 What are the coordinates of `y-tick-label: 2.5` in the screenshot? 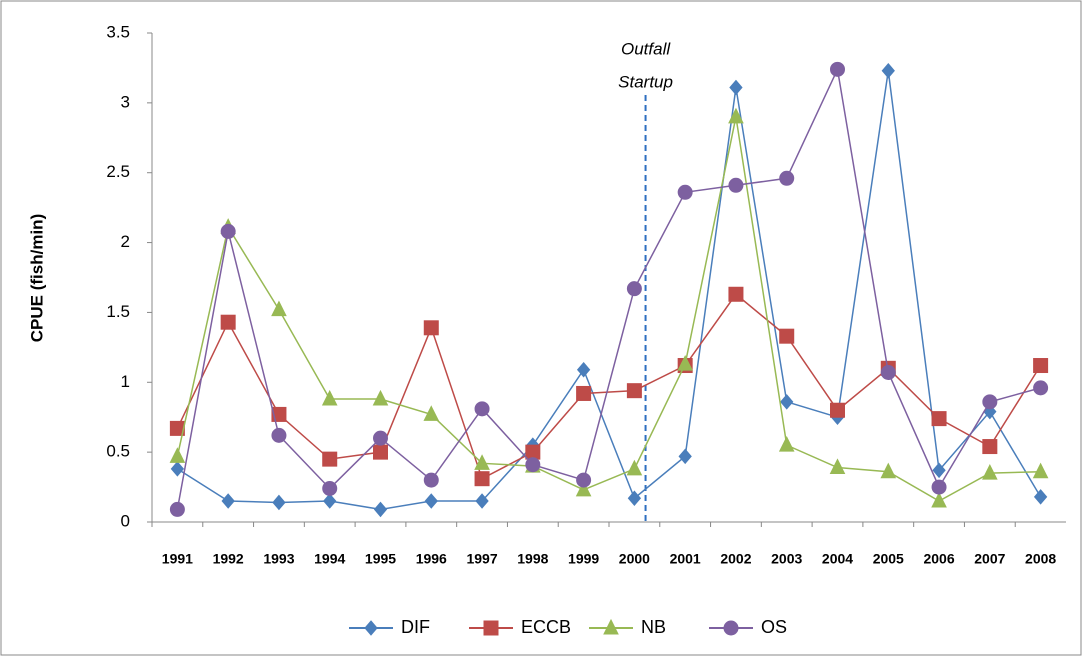 It's located at (118, 171).